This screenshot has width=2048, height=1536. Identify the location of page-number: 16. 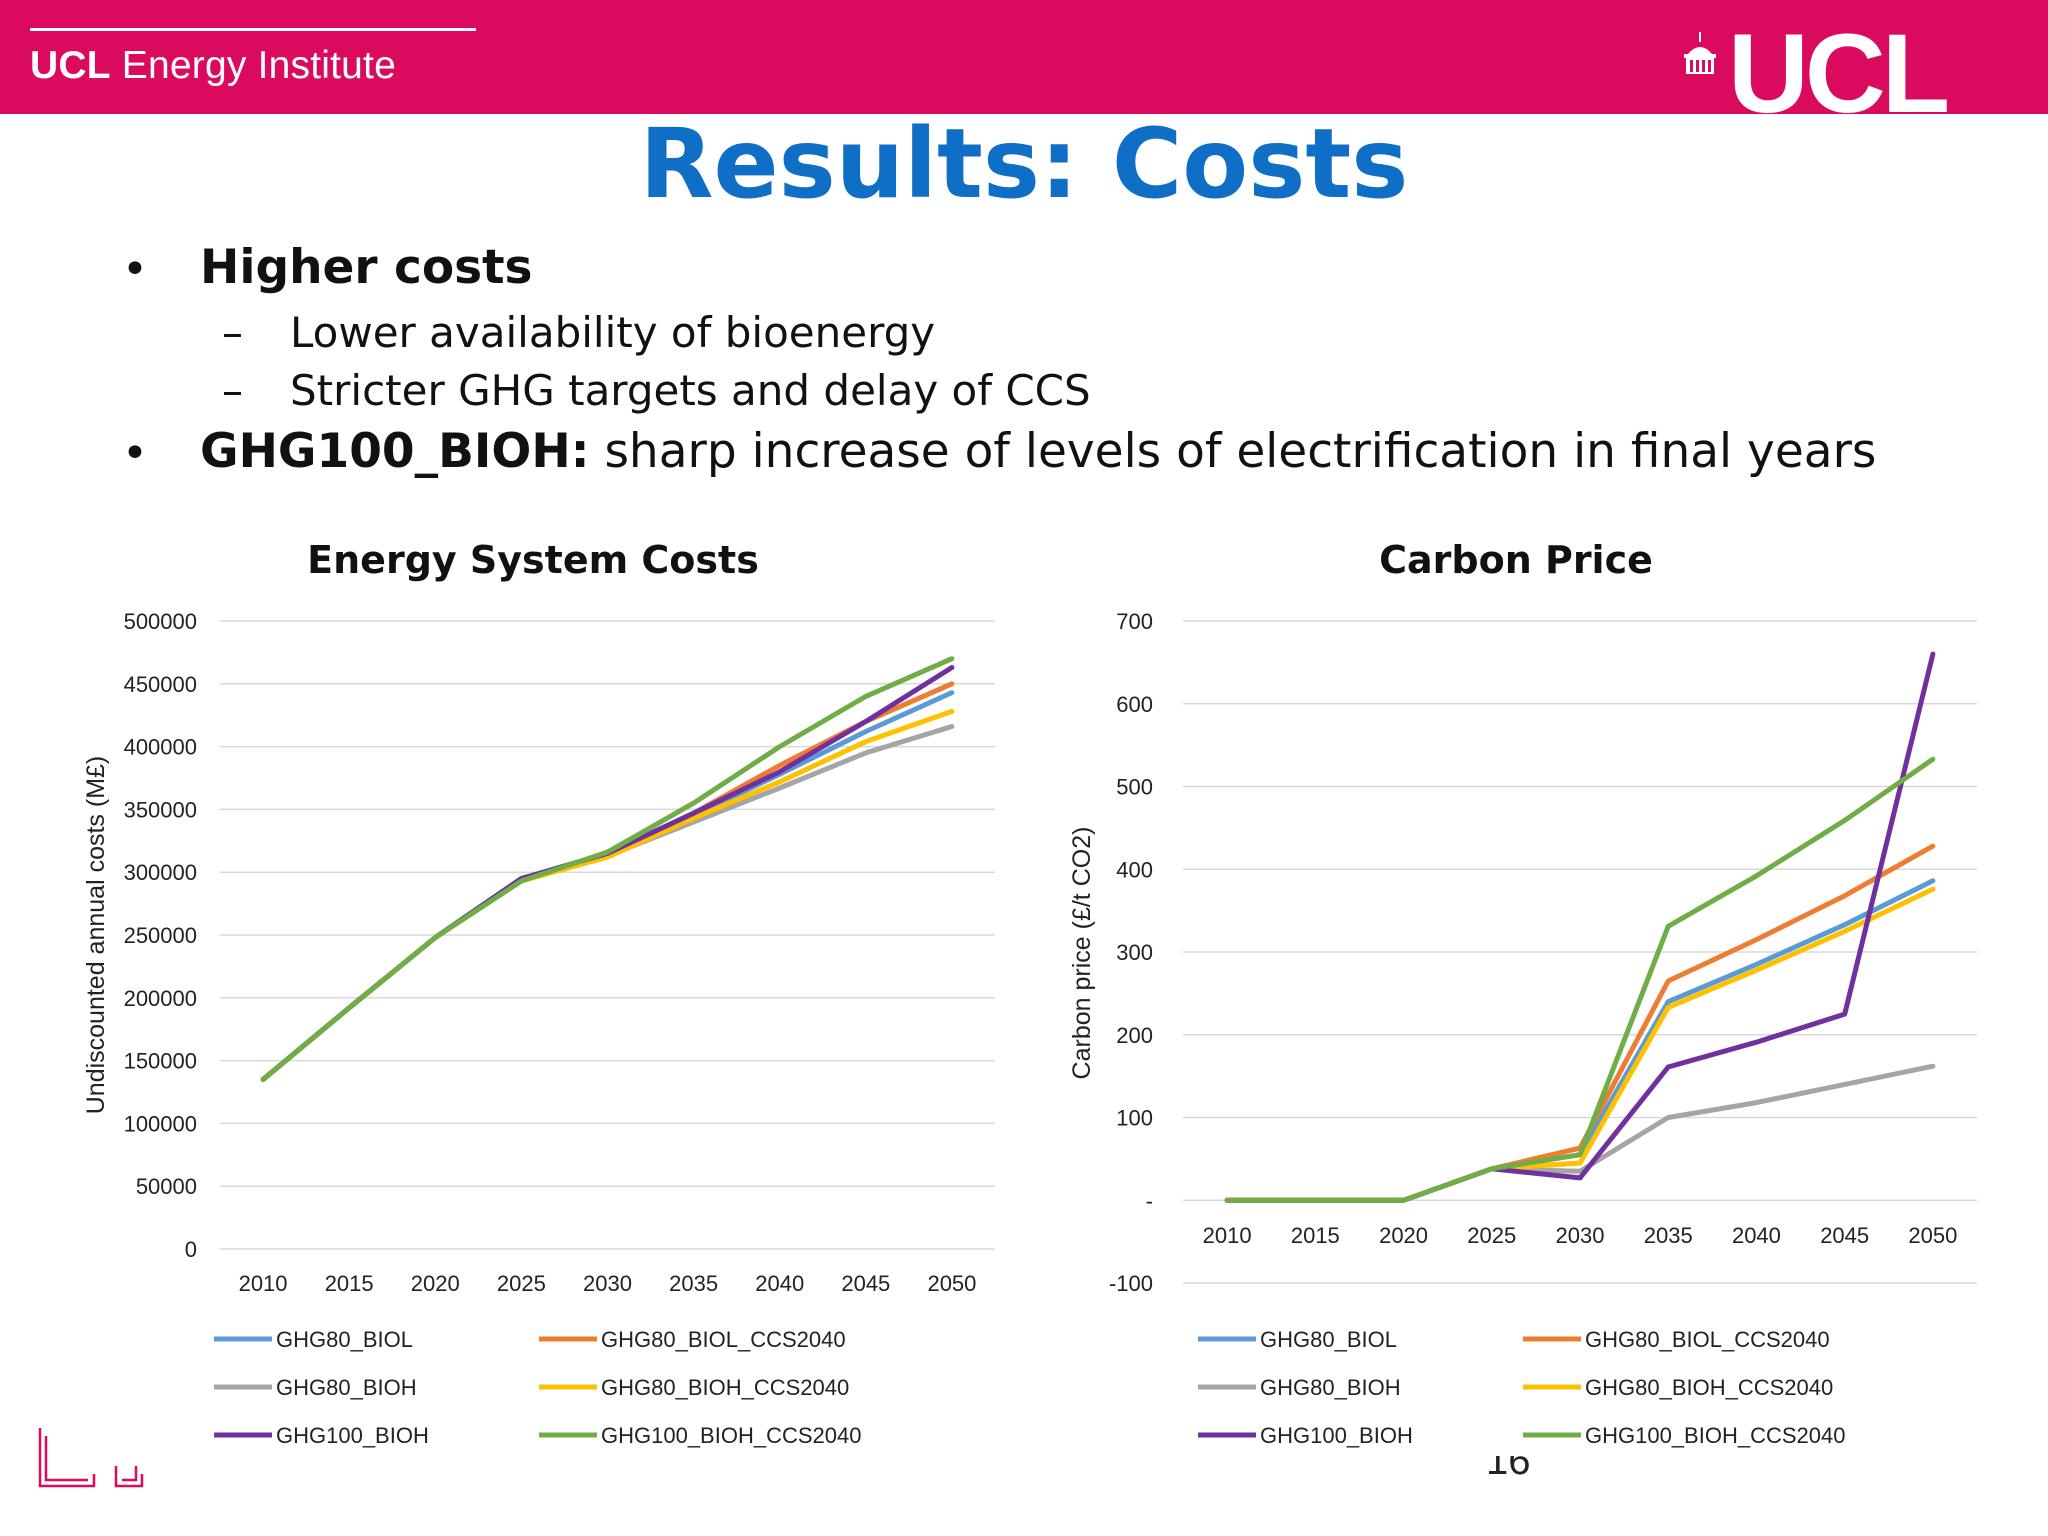
(1508, 1469).